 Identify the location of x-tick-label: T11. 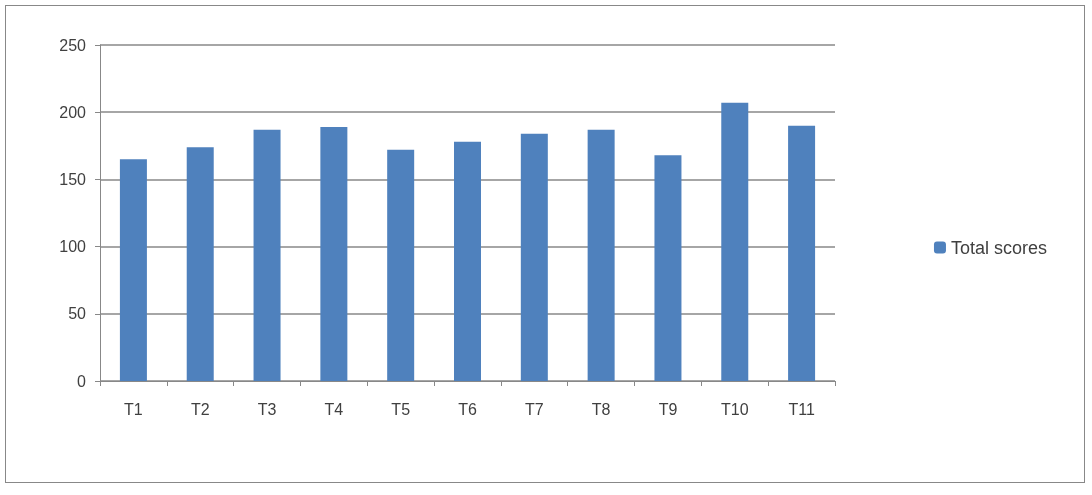
(801, 409).